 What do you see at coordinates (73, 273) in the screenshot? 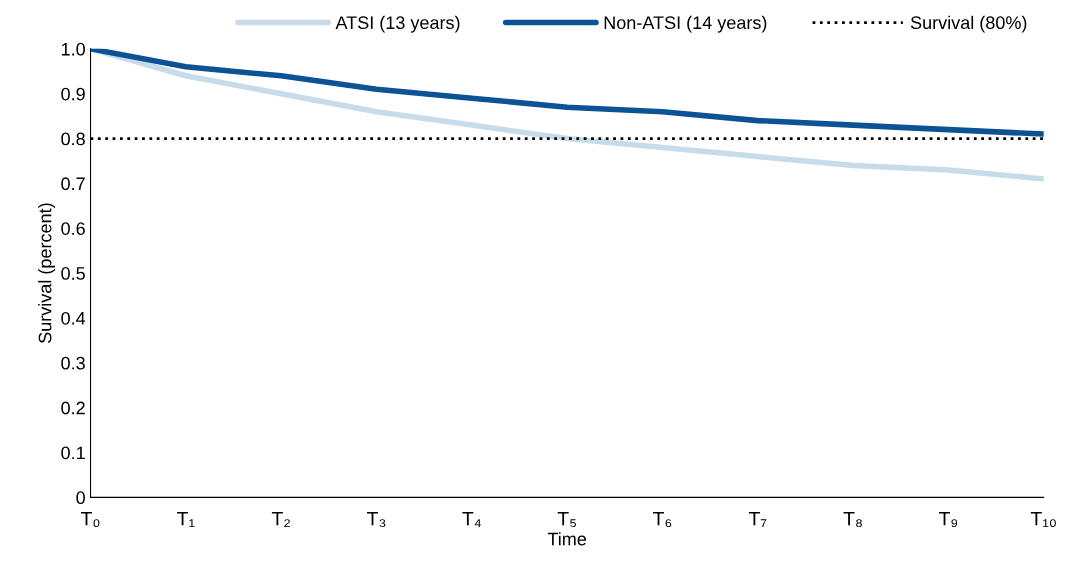
I see `y-tick-label: 0.5` at bounding box center [73, 273].